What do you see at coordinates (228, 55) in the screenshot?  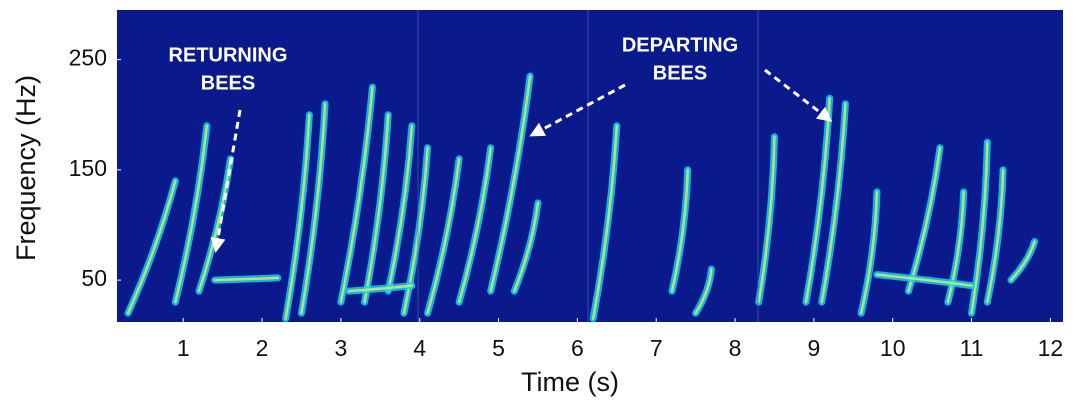 I see `annotation: RETURNING` at bounding box center [228, 55].